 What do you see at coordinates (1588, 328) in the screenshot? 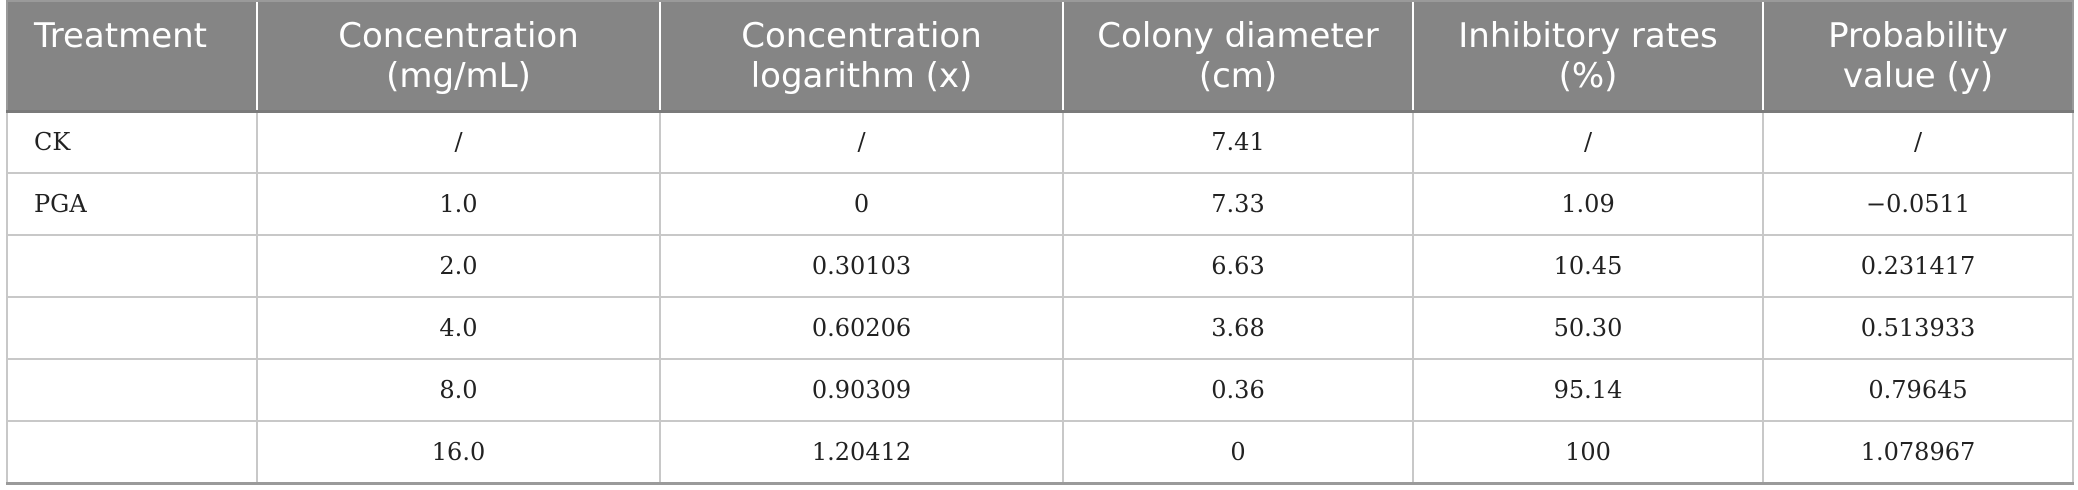
I see `cell-inhibitory-rate: 50.30` at bounding box center [1588, 328].